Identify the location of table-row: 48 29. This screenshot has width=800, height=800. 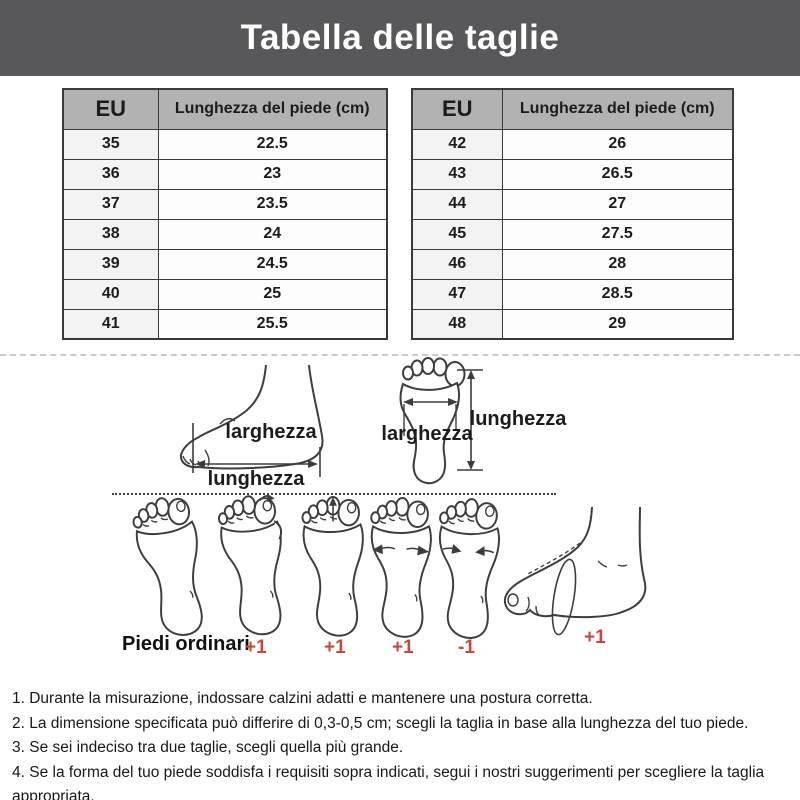
(572, 324).